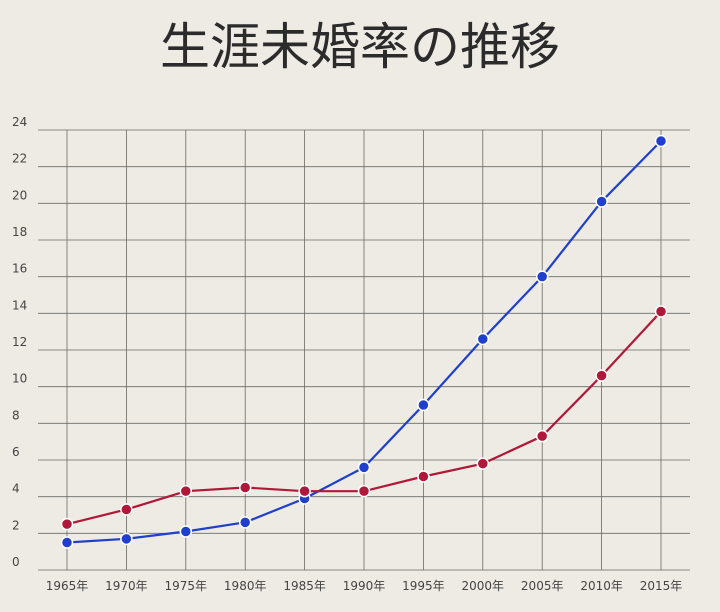 The image size is (720, 612). What do you see at coordinates (304, 586) in the screenshot?
I see `x-tick-label: 1985年` at bounding box center [304, 586].